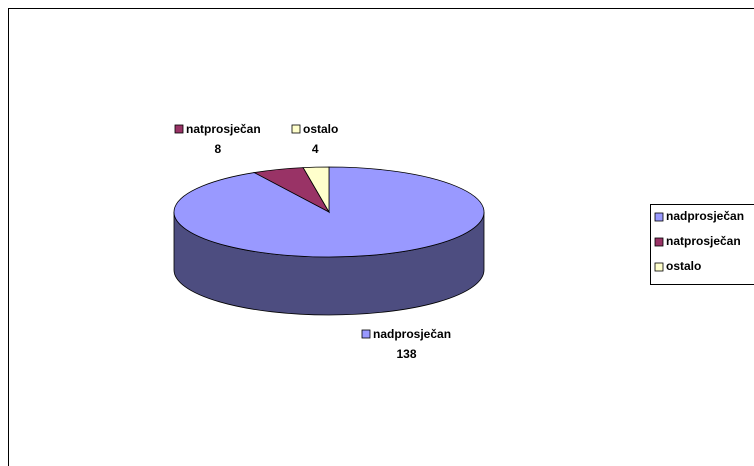  What do you see at coordinates (412, 334) in the screenshot?
I see `data-label-category: nadprosječan` at bounding box center [412, 334].